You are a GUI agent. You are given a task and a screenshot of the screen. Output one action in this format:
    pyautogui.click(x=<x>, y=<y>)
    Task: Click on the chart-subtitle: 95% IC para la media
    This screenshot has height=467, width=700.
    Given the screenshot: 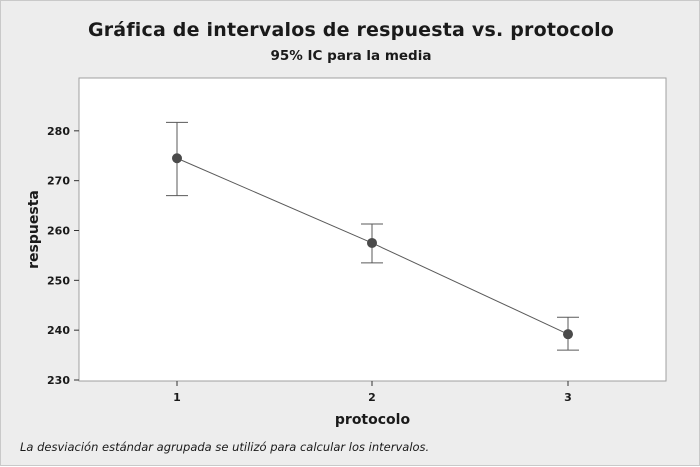 What is the action you would take?
    pyautogui.click(x=351, y=56)
    